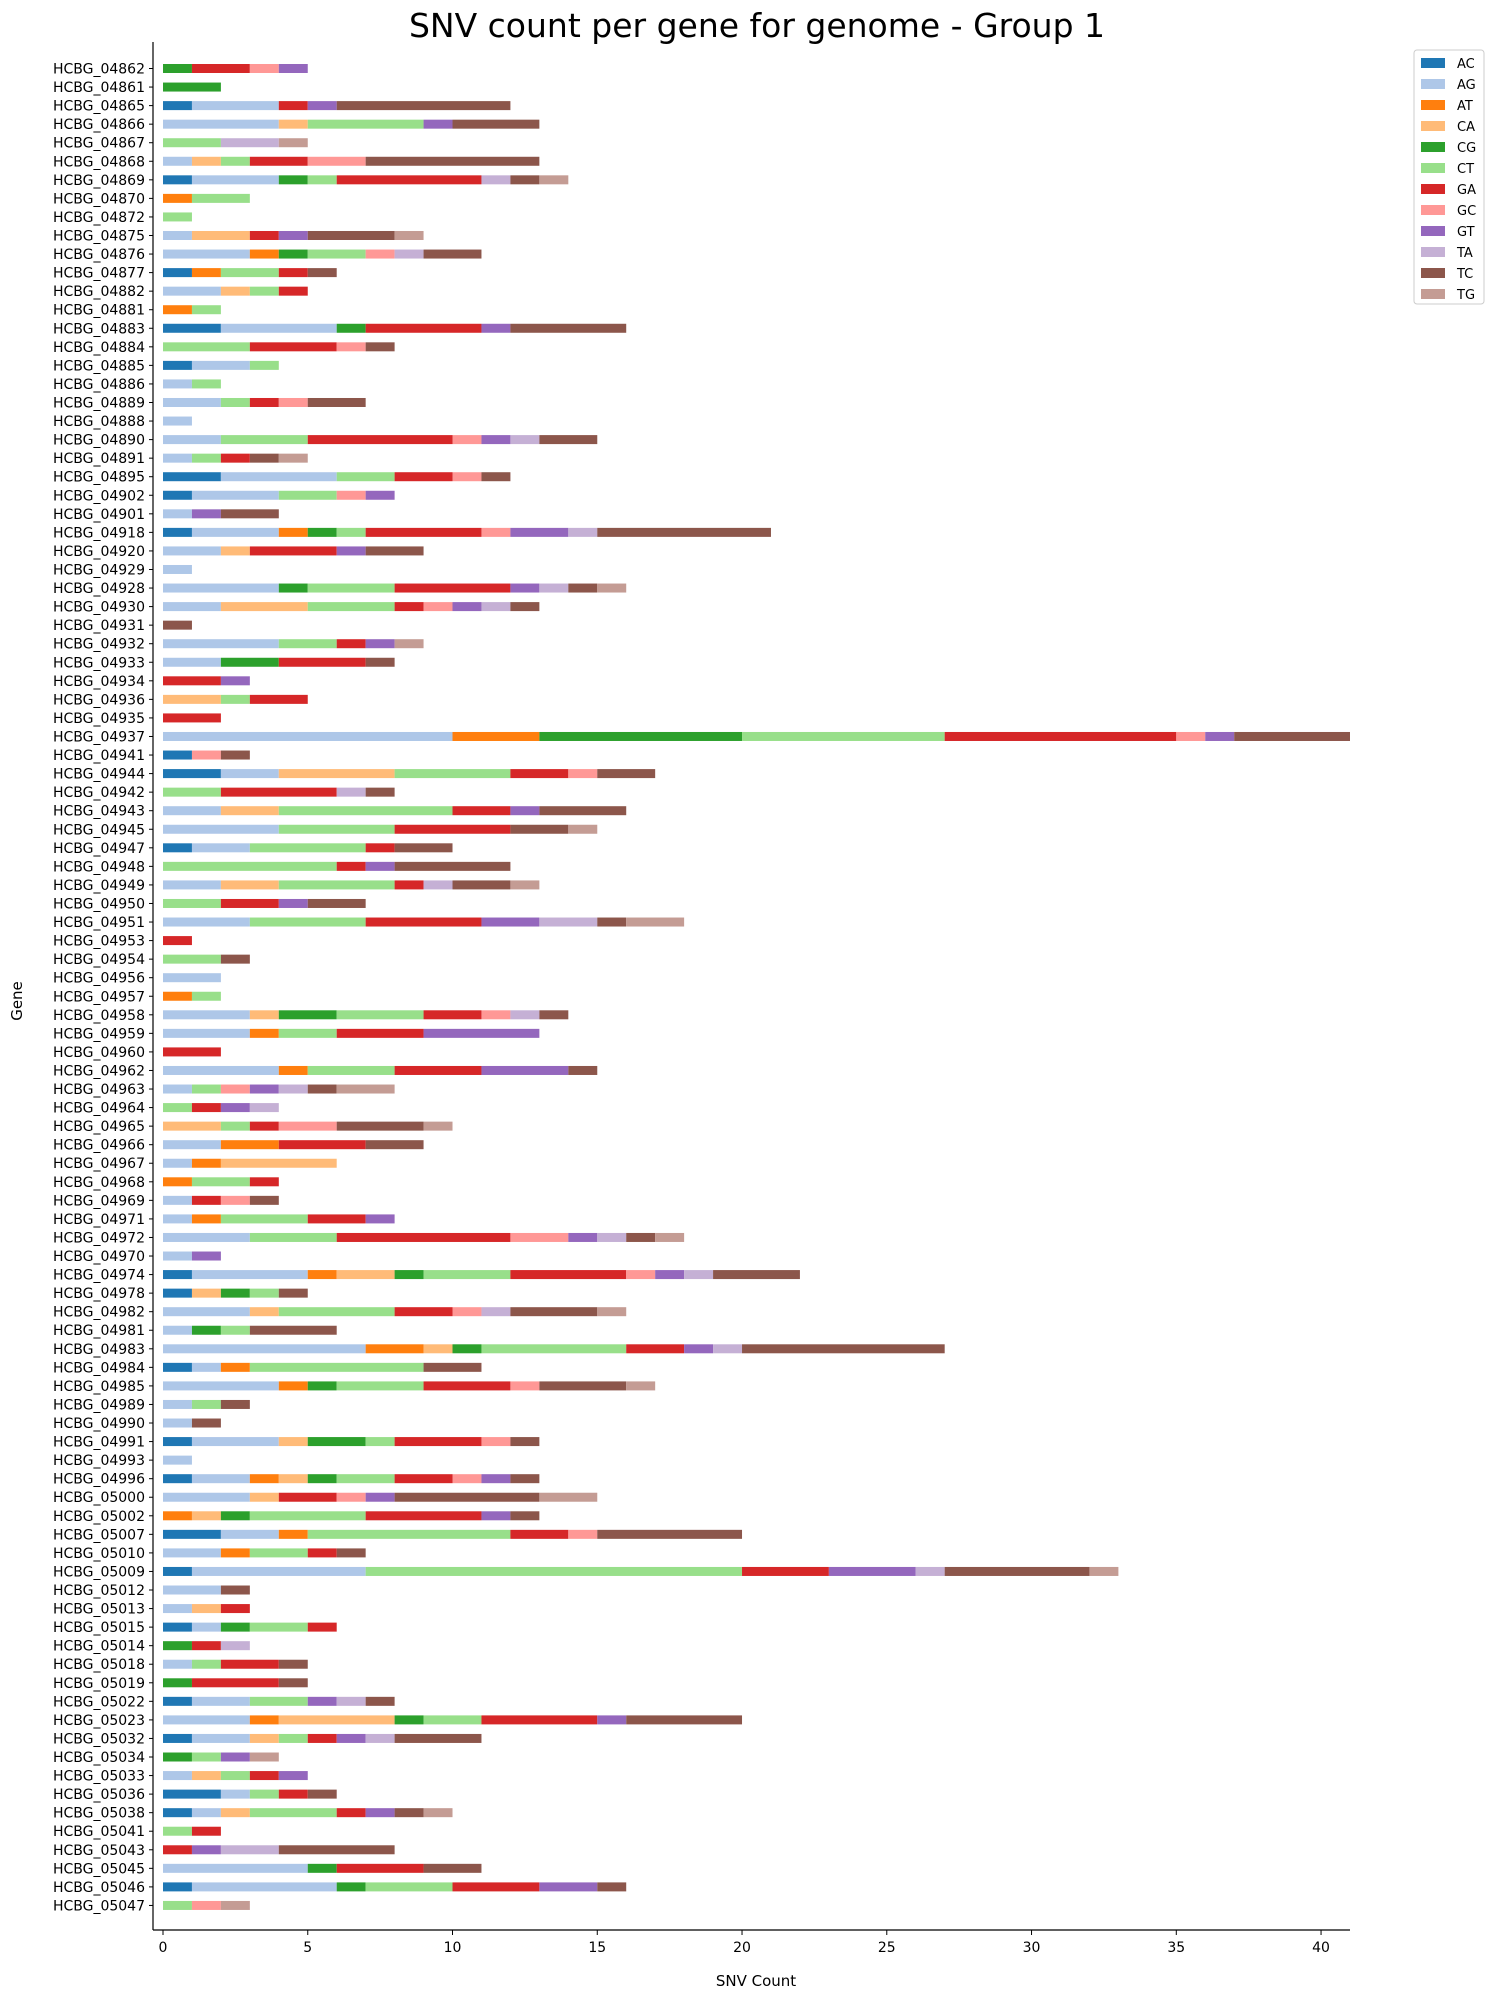 This screenshot has width=1493, height=1992. I want to click on bar-segment-HCBG_04918-AC, so click(177, 532).